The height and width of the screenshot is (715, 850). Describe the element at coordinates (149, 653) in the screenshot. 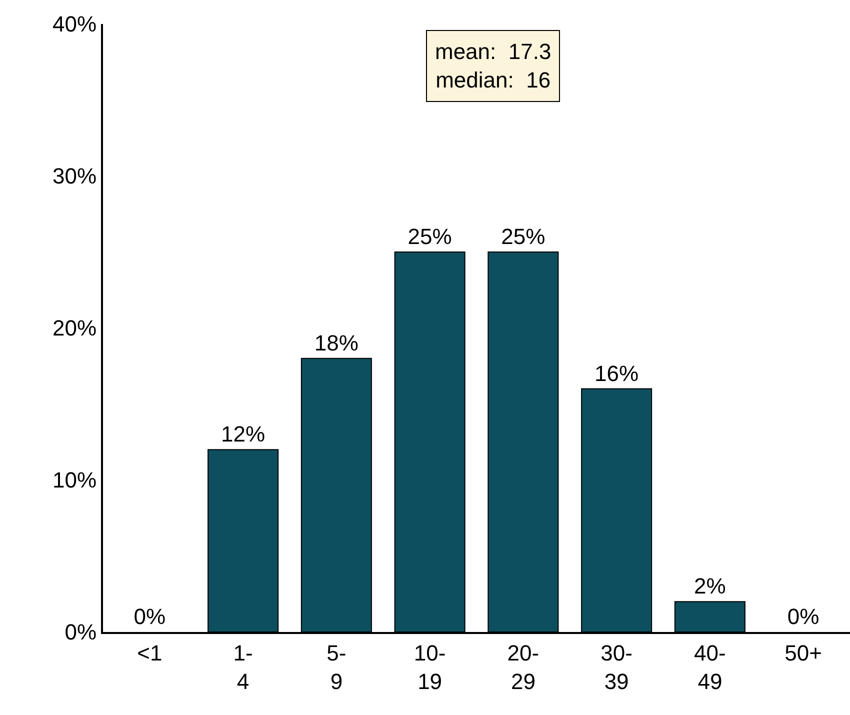

I see `x-tick-label: <1` at that location.